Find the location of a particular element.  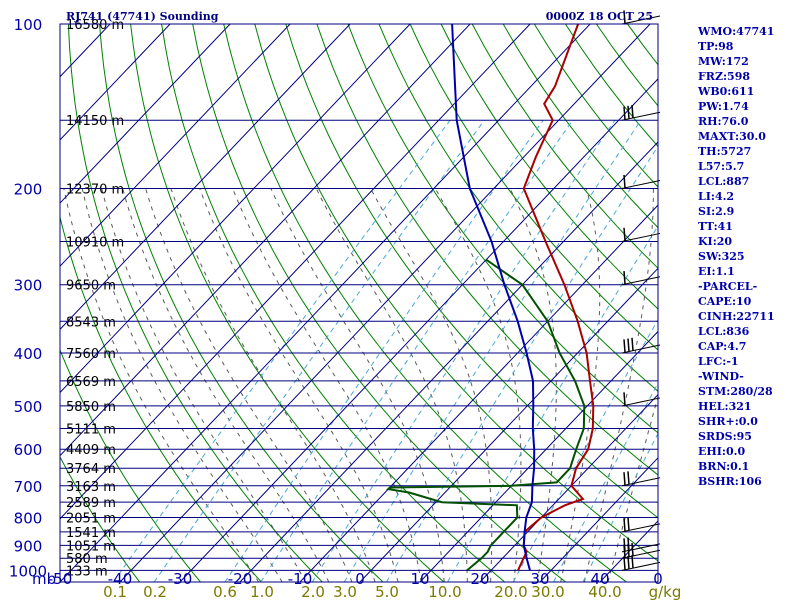

height-label: 9650 m is located at coordinates (91, 286).